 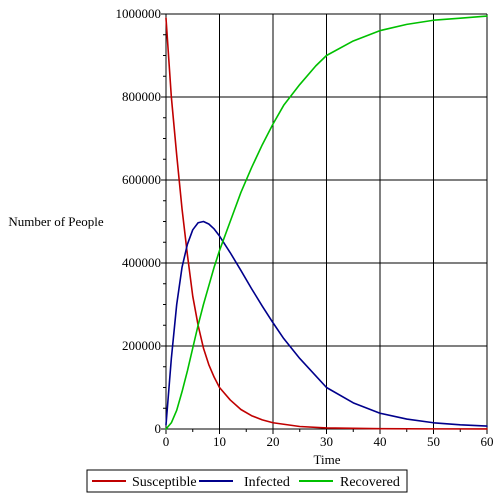 What do you see at coordinates (433, 441) in the screenshot?
I see `x-tick-label: 50` at bounding box center [433, 441].